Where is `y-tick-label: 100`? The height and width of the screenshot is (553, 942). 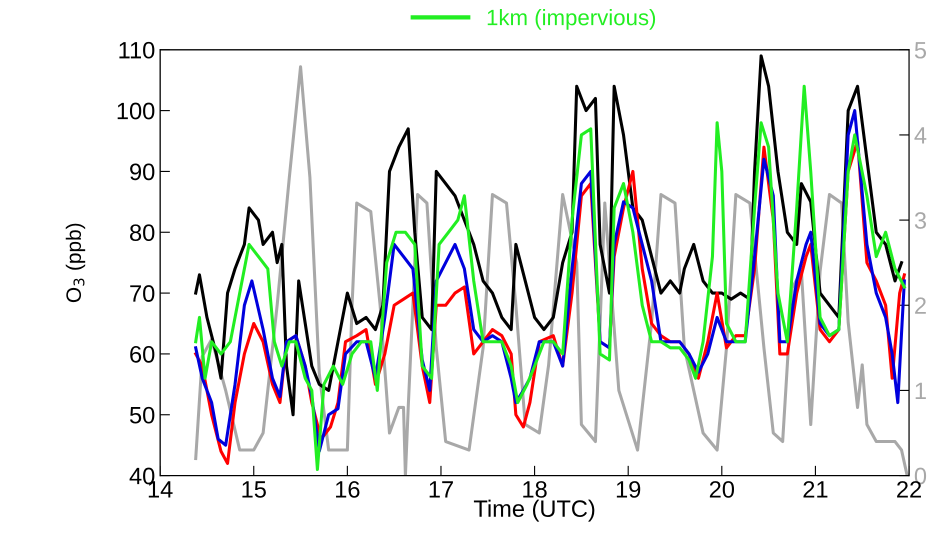
y-tick-label: 100 is located at coordinates (136, 111).